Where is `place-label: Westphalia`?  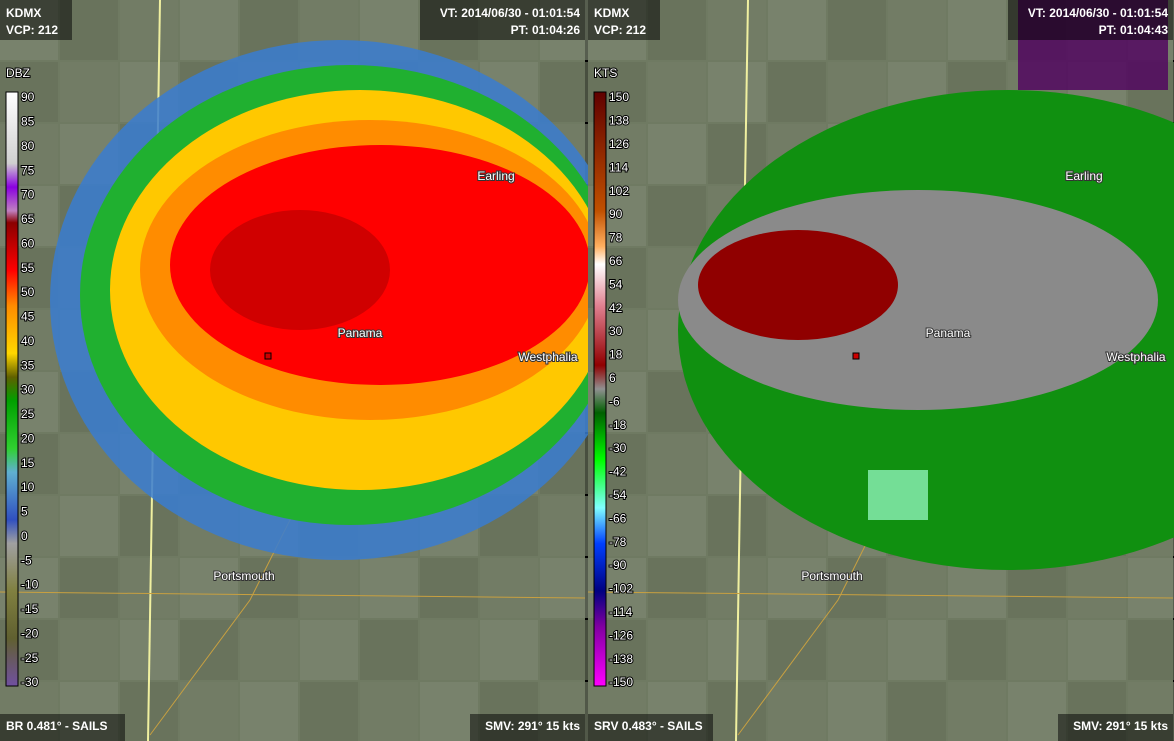
place-label: Westphalia is located at coordinates (547, 357).